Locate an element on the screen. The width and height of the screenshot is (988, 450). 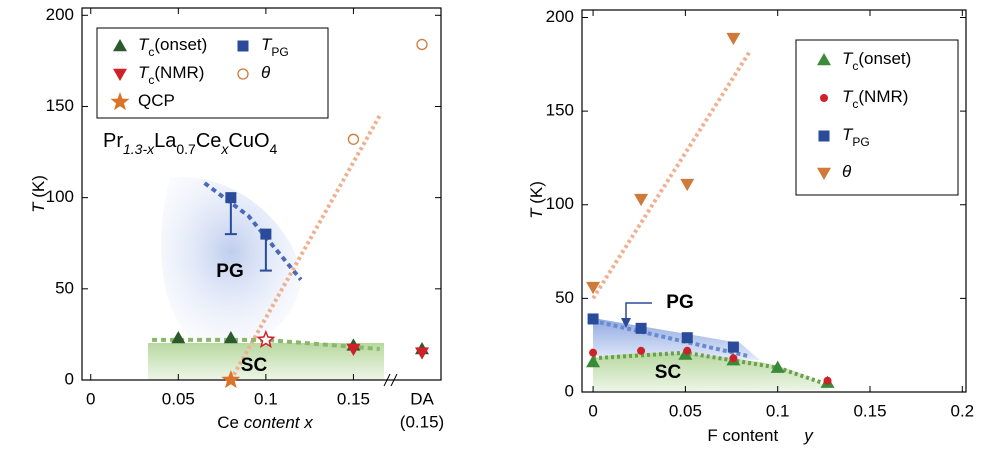
x-tick-label: 0.05 is located at coordinates (685, 410).